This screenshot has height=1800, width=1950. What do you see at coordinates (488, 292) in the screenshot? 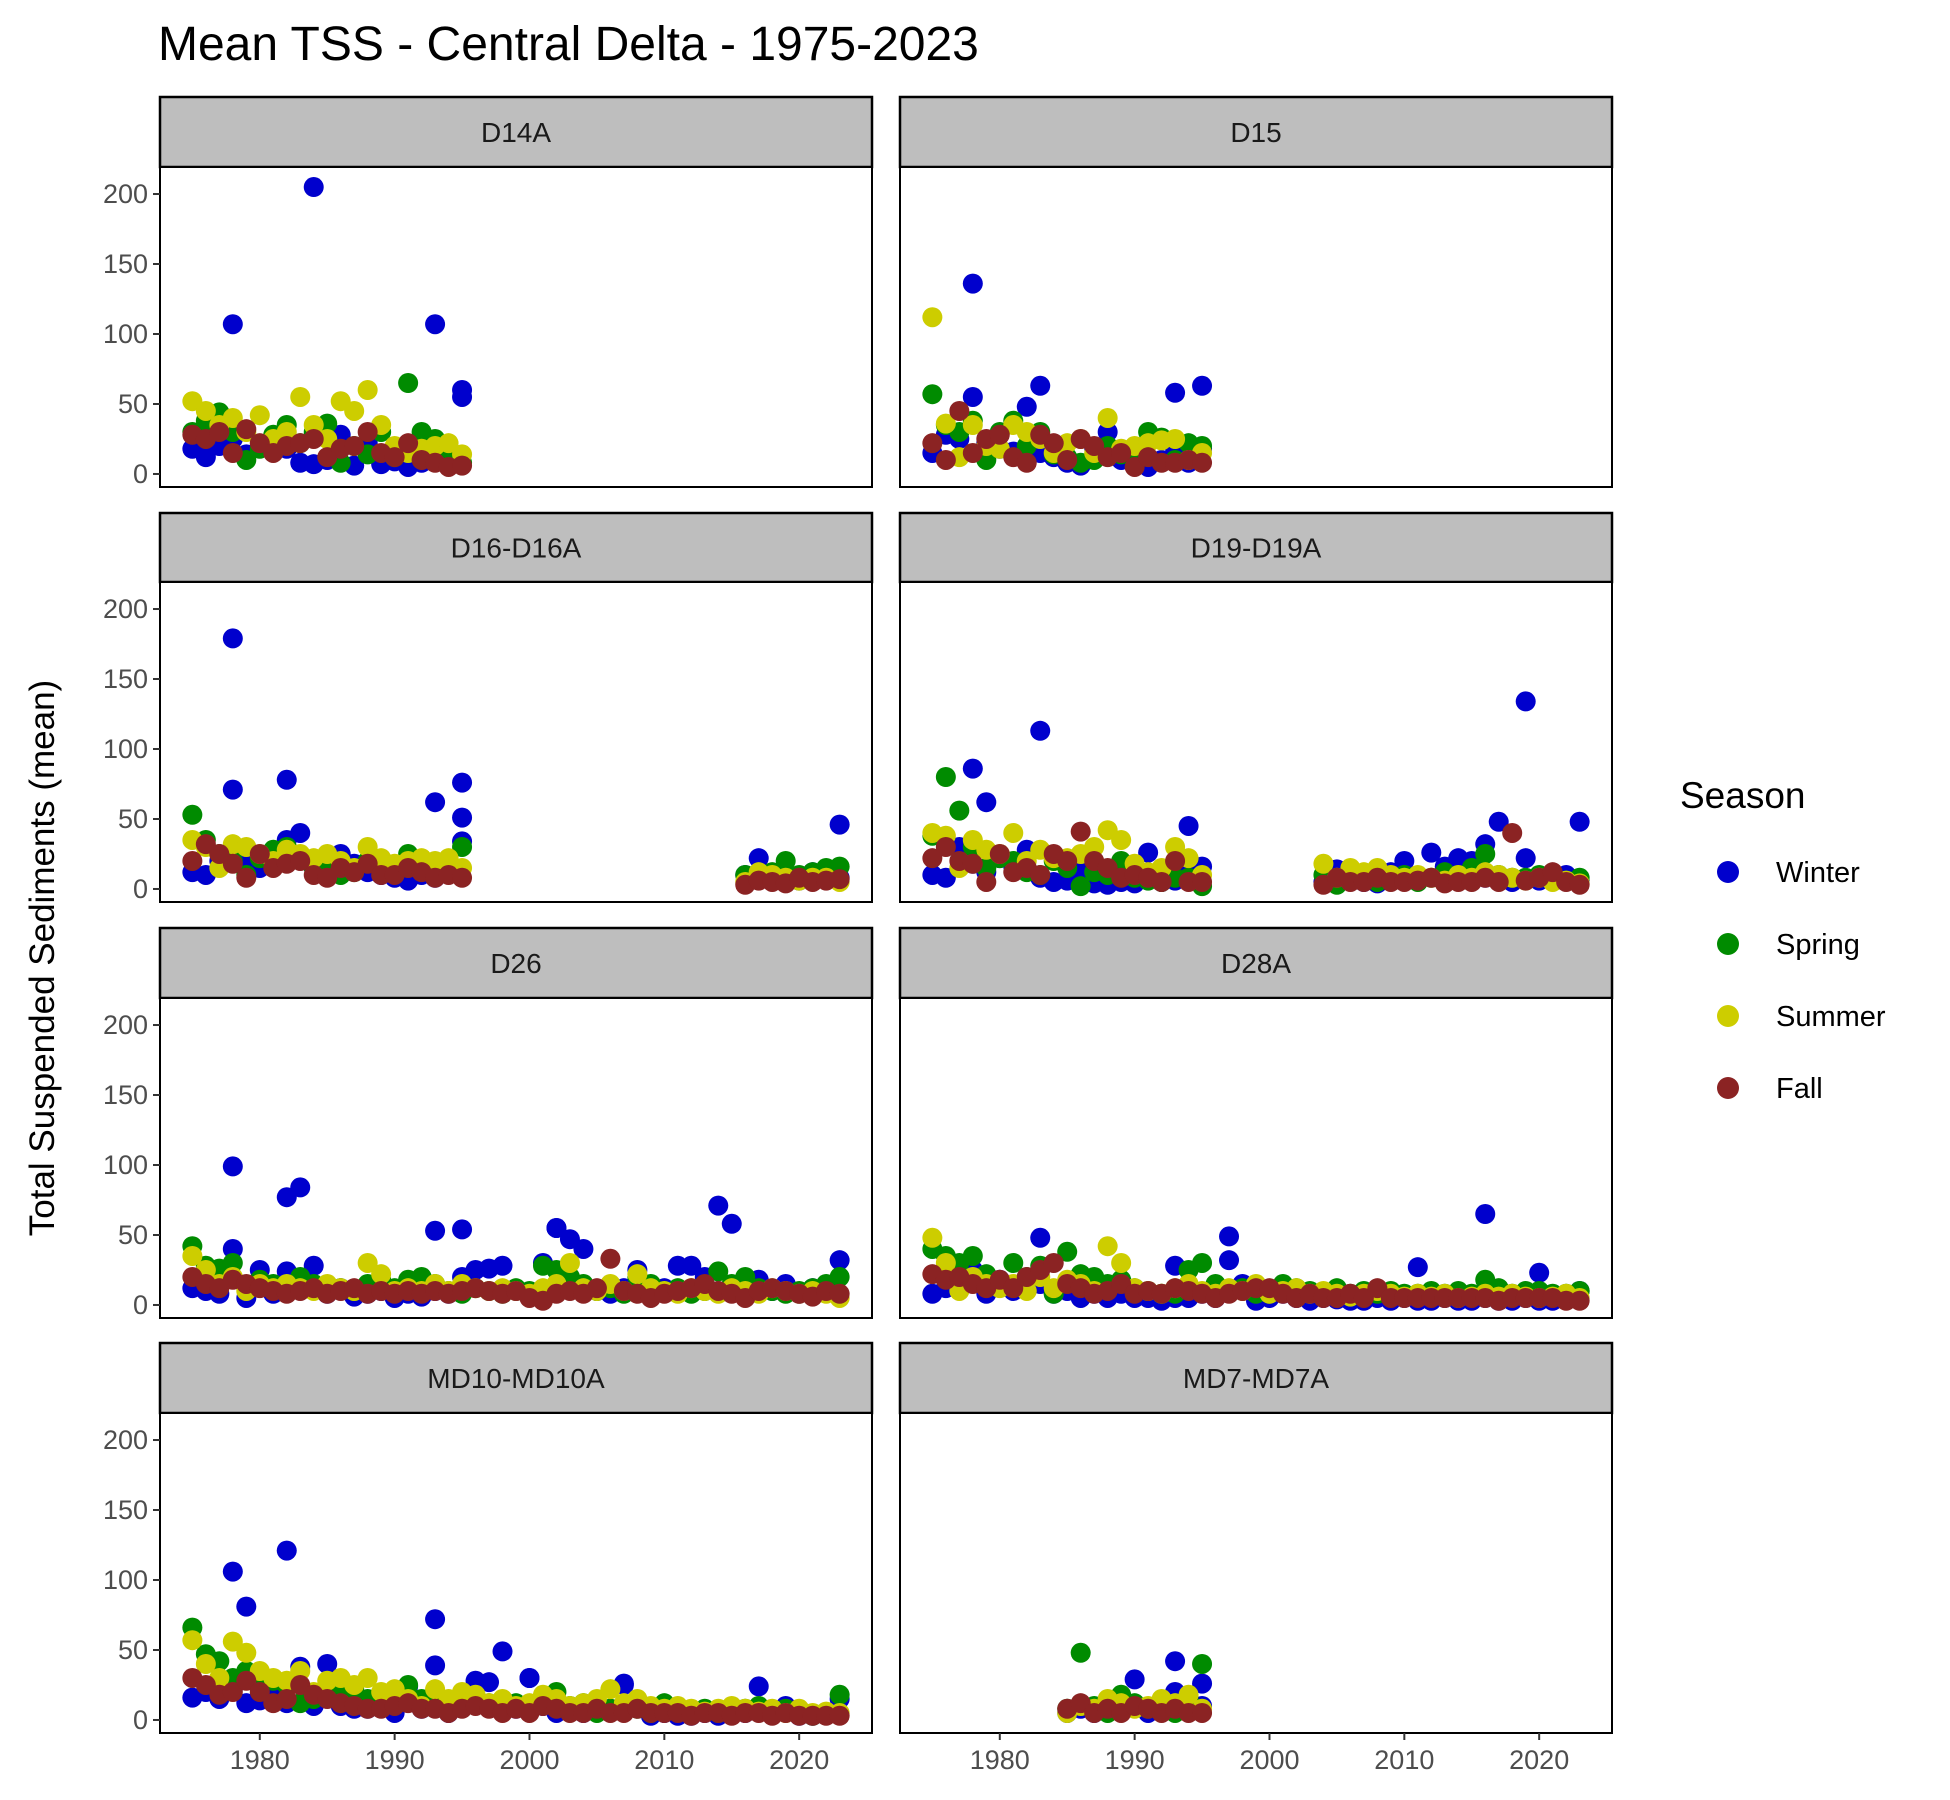
I see `facet-panel-d14a: D14A 0 50 100 150 200` at bounding box center [488, 292].